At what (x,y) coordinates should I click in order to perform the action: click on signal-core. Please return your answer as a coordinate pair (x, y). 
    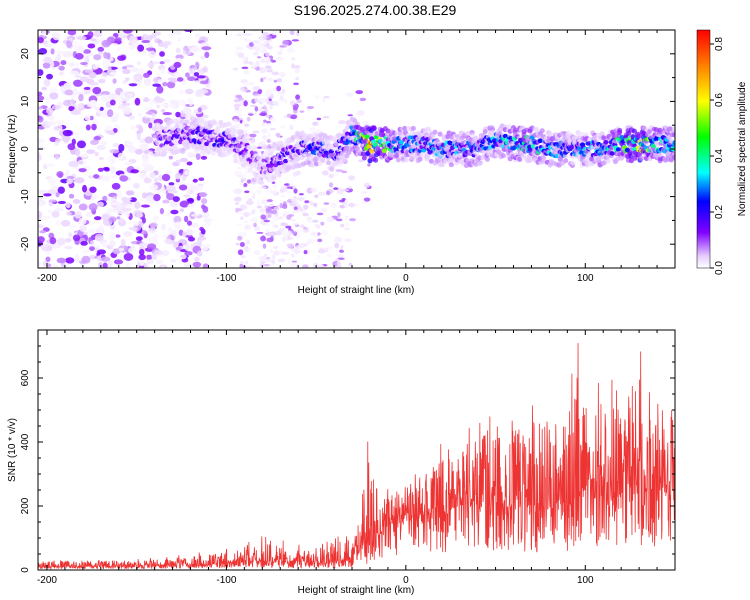
    Looking at the image, I should click on (401, 142).